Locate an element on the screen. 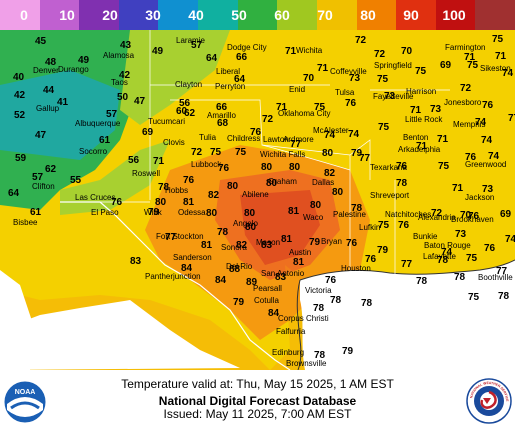 Image resolution: width=515 pixels, height=427 pixels. city-label: Fayetteville is located at coordinates (393, 96).